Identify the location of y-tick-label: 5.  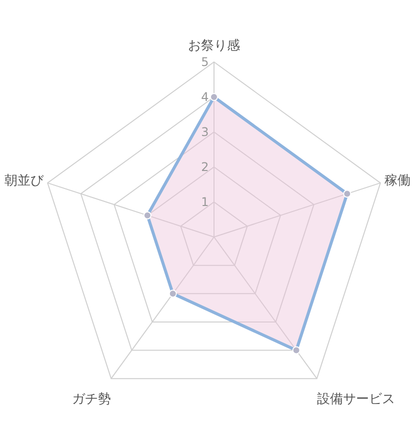
(205, 62).